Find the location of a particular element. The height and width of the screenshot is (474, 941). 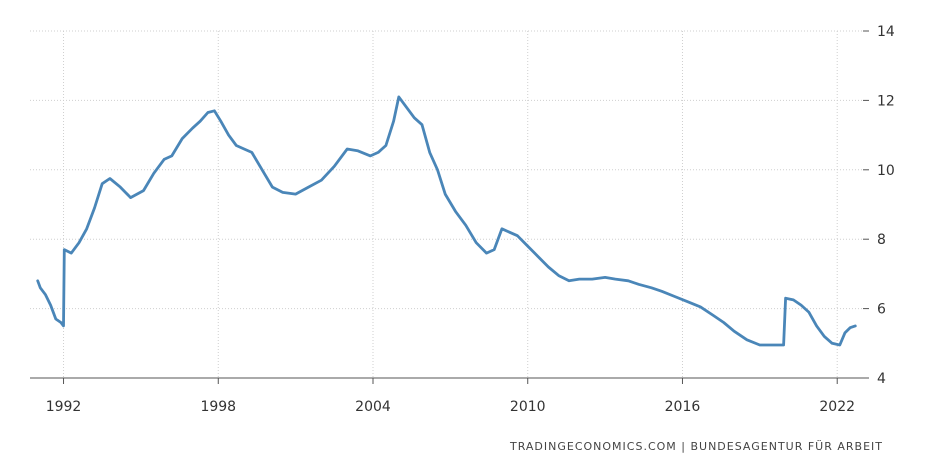

y-tick-label: 6 is located at coordinates (881, 310).